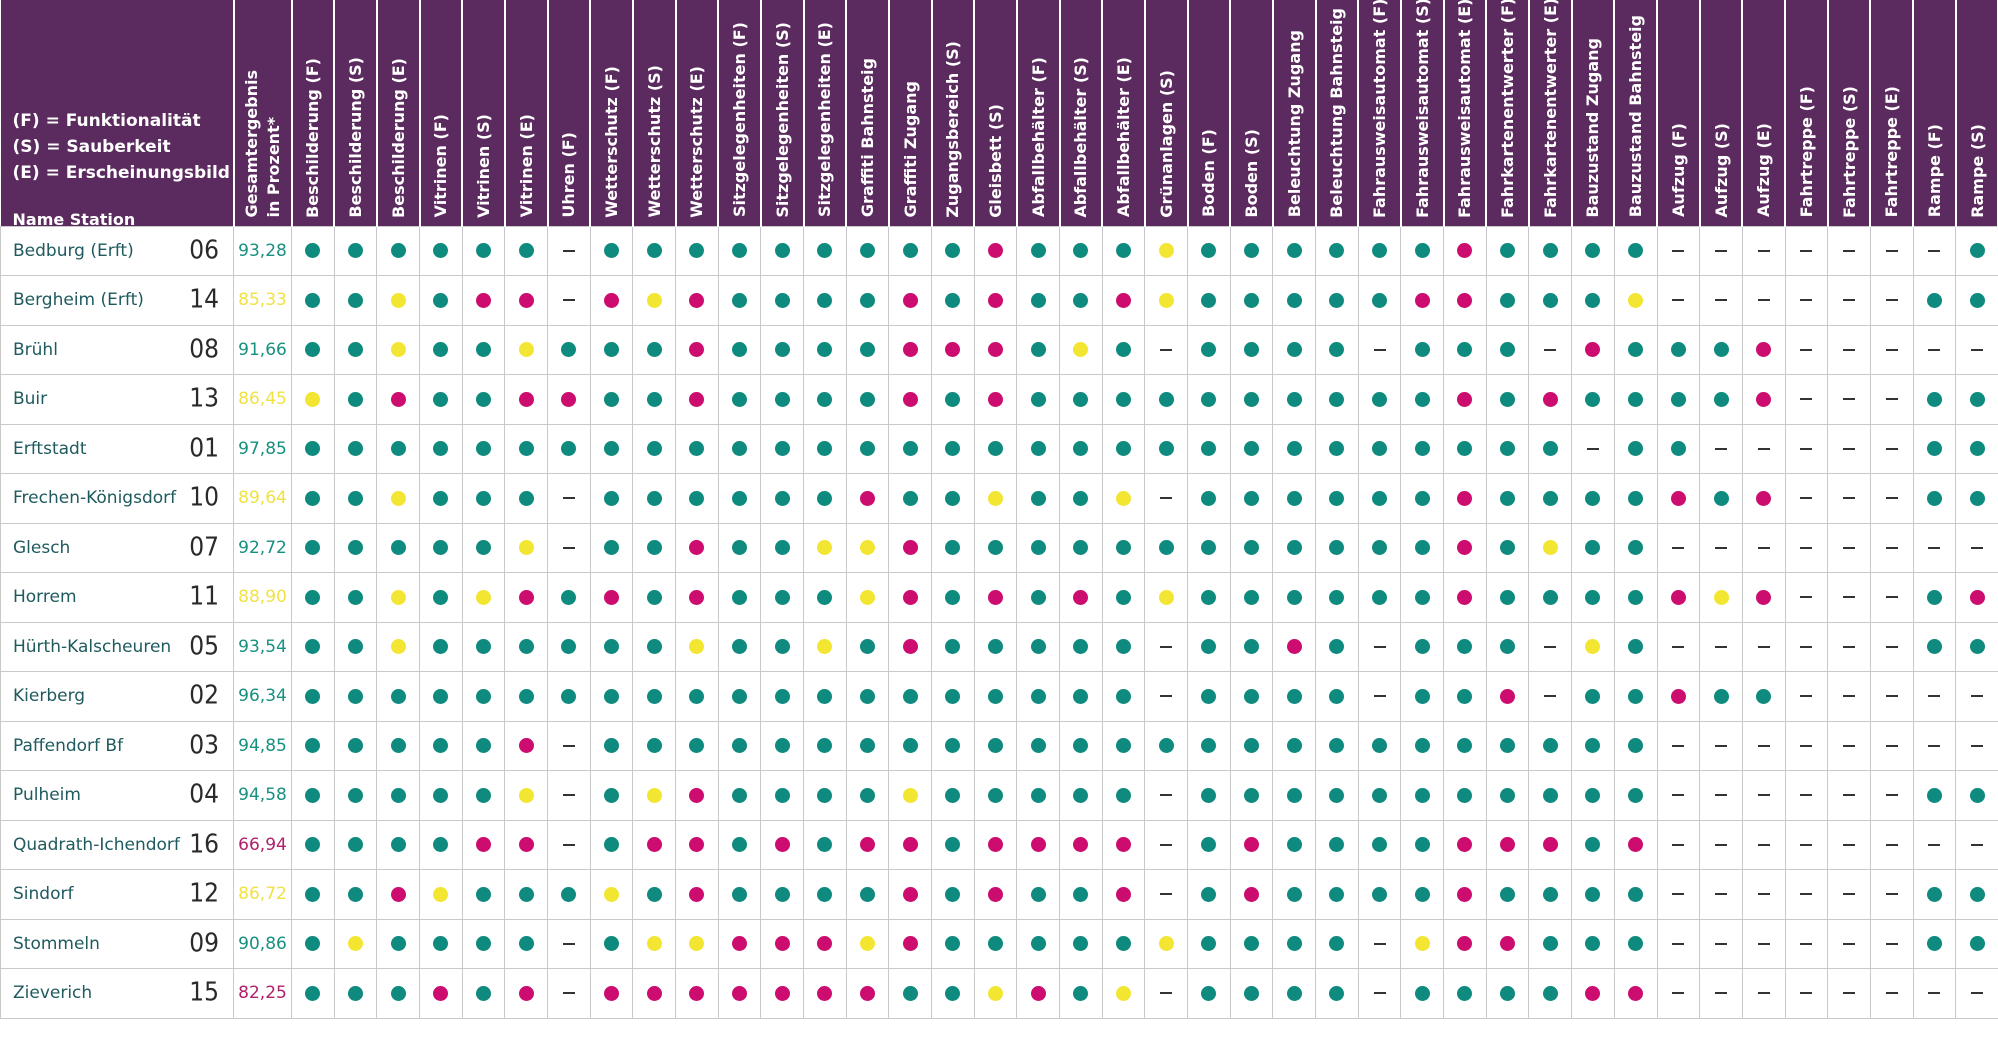 Image resolution: width=1998 pixels, height=1048 pixels. I want to click on station-rank: 05, so click(204, 646).